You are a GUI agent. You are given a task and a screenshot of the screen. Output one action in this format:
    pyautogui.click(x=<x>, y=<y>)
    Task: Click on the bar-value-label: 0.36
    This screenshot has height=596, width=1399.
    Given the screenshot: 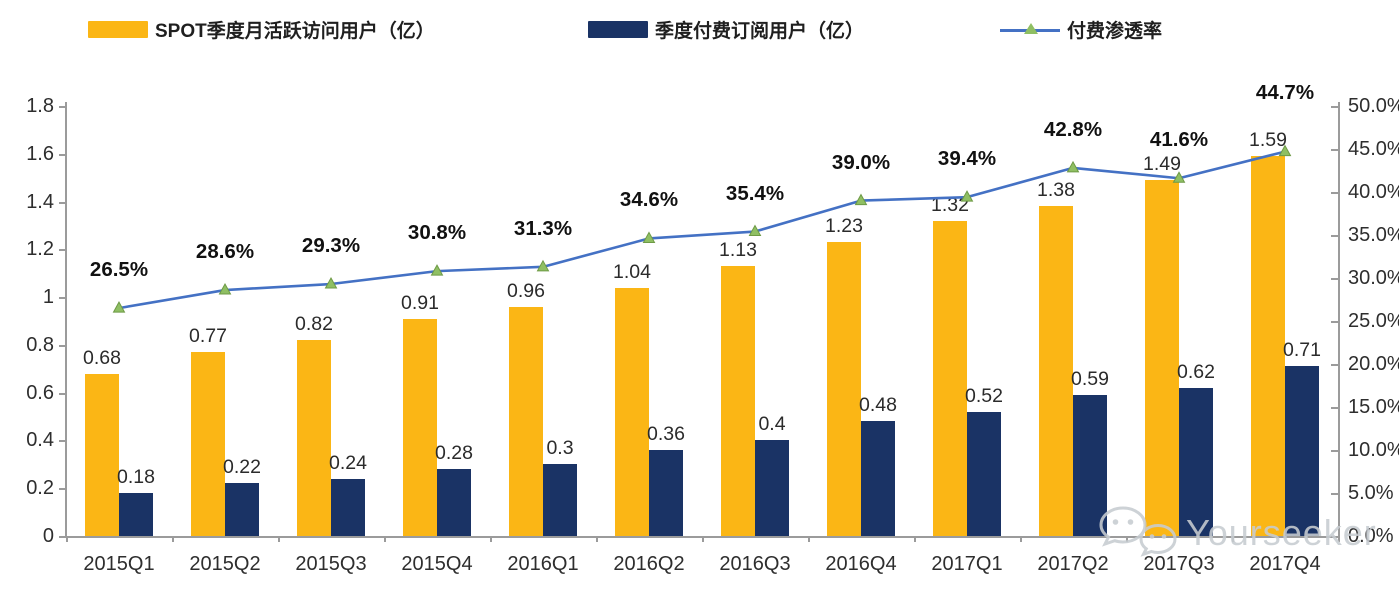 What is the action you would take?
    pyautogui.click(x=666, y=434)
    